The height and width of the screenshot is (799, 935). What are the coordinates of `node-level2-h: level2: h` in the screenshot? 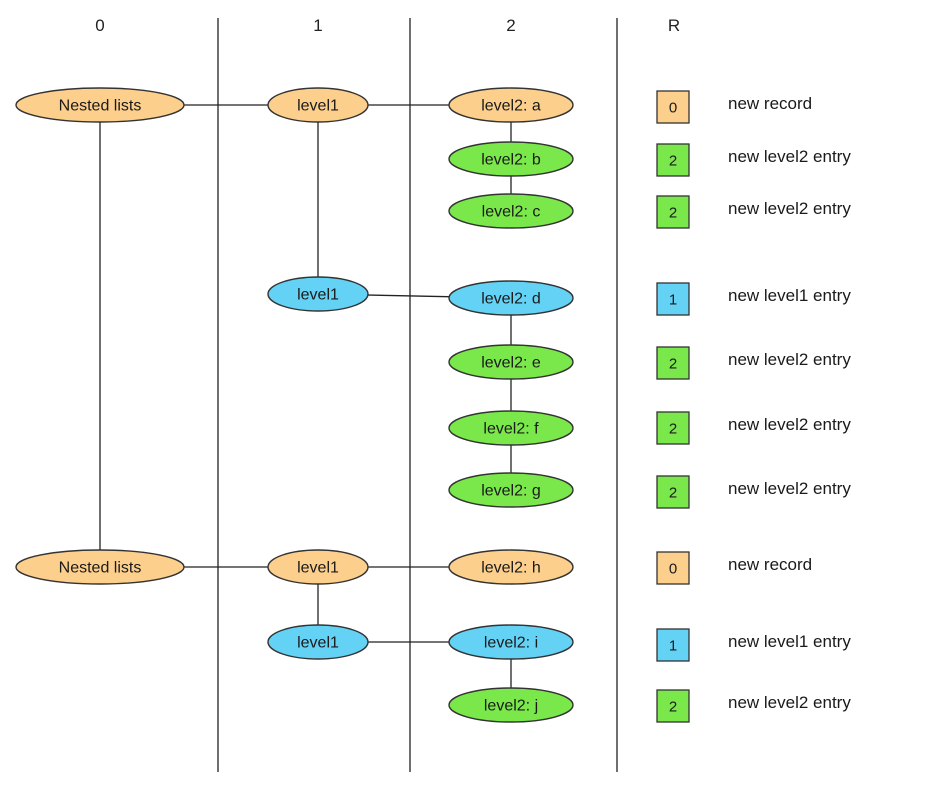 It's located at (511, 567).